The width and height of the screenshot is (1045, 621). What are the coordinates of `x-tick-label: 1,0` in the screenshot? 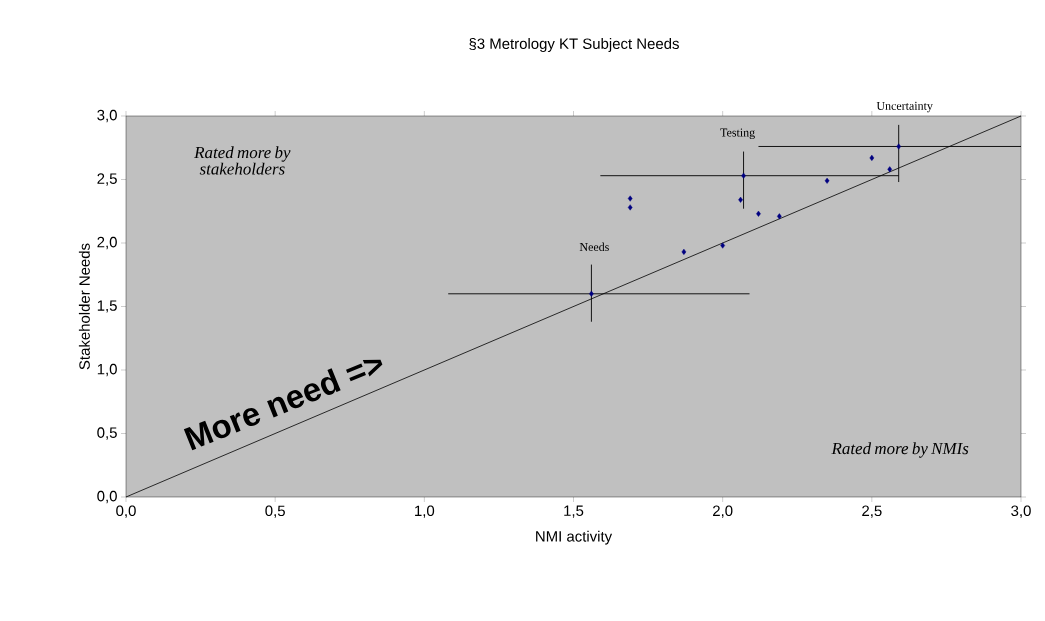 It's located at (425, 511).